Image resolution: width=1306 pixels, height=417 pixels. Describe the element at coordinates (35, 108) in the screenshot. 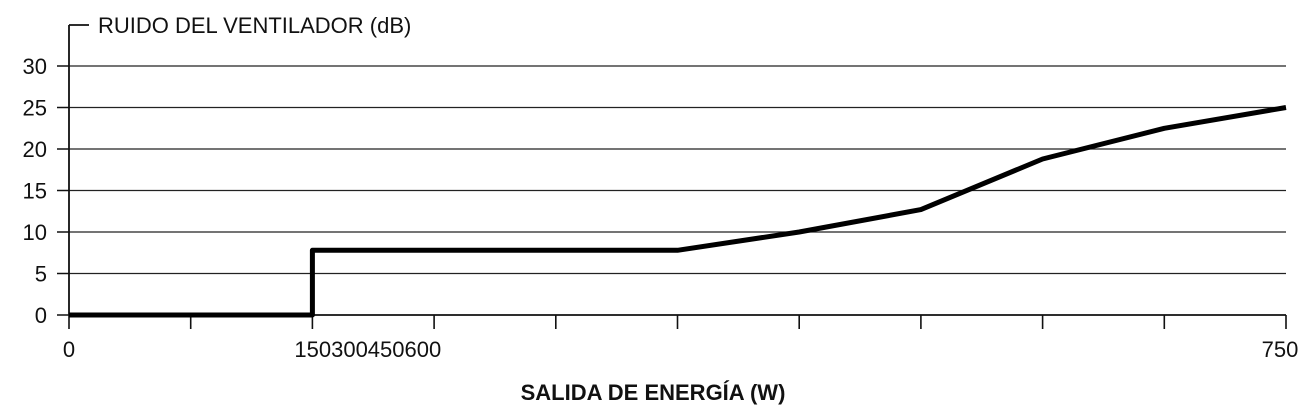

I see `y-tick-label: 25` at that location.